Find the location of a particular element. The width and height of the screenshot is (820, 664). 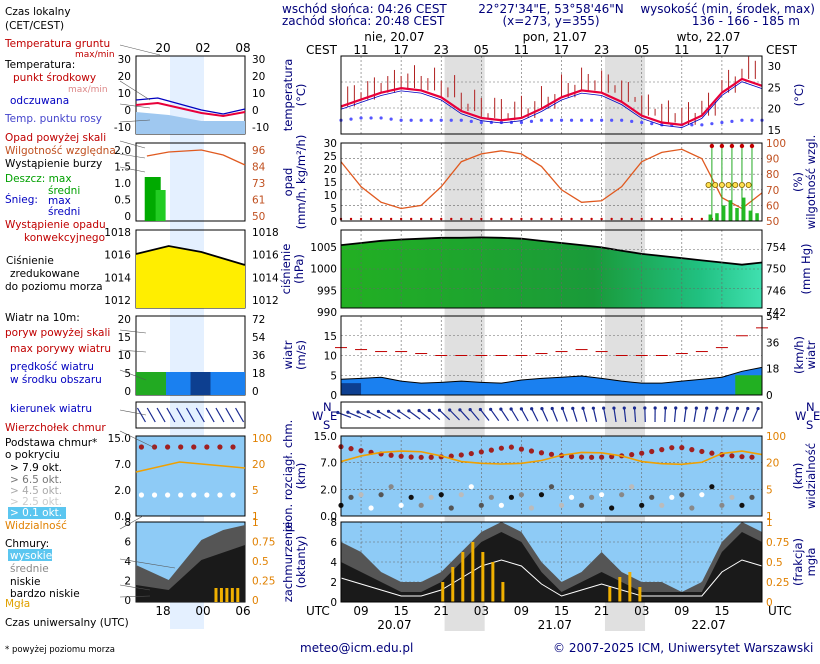

utc-label: UTC is located at coordinates (318, 611).